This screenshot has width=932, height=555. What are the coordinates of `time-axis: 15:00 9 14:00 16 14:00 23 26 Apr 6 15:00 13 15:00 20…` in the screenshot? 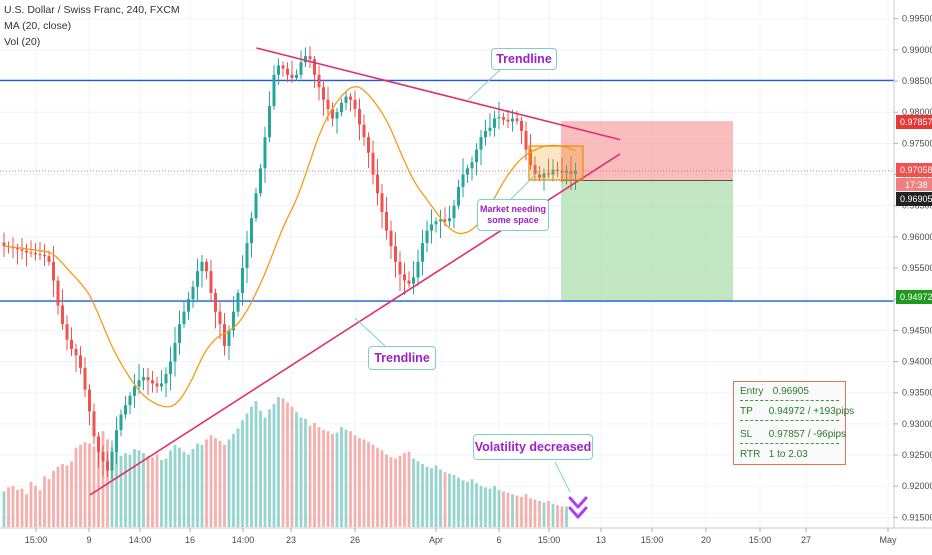 It's located at (461, 536).